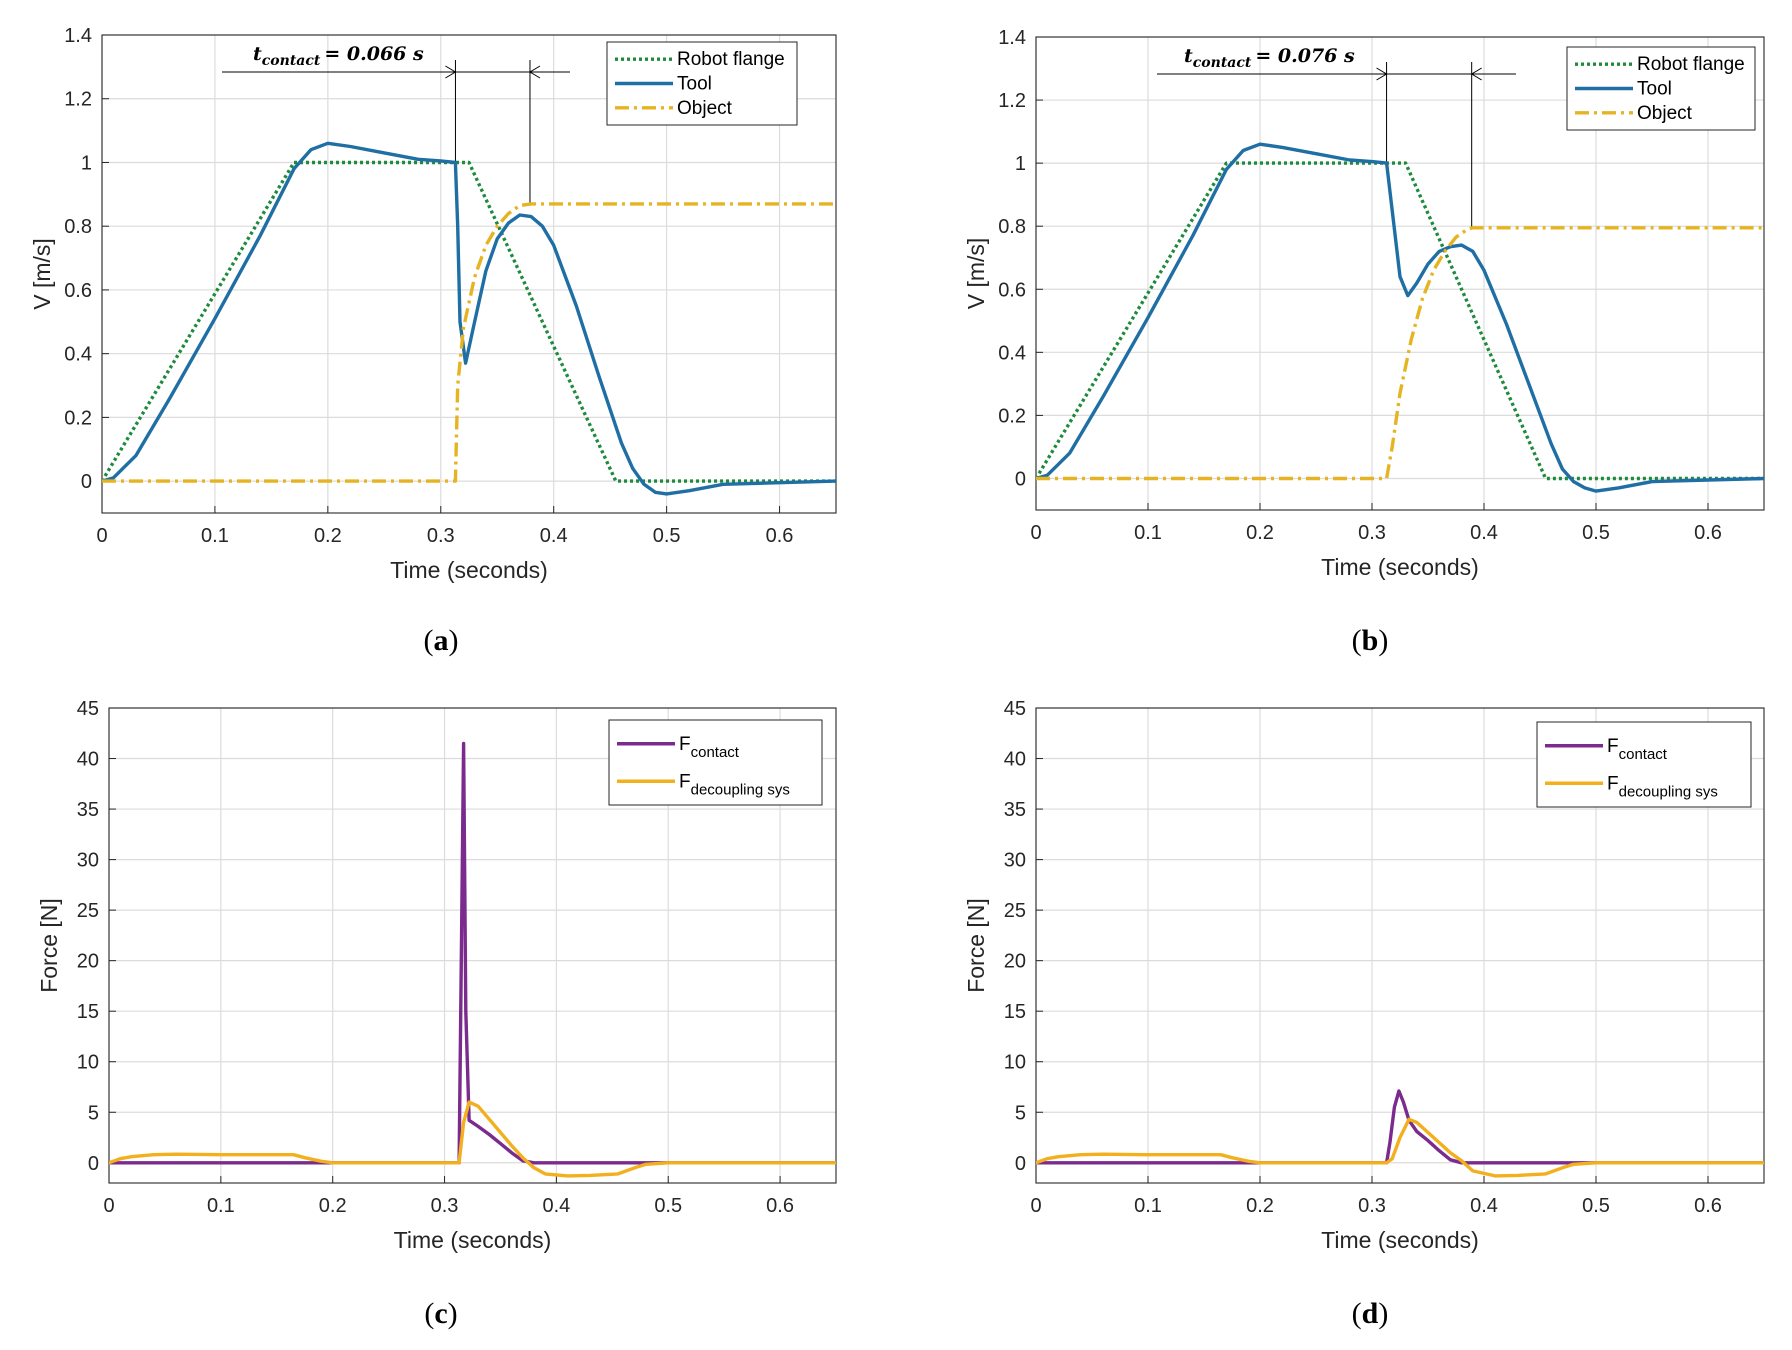 The width and height of the screenshot is (1792, 1350). Describe the element at coordinates (88, 1012) in the screenshot. I see `y-tick-label: 15` at that location.